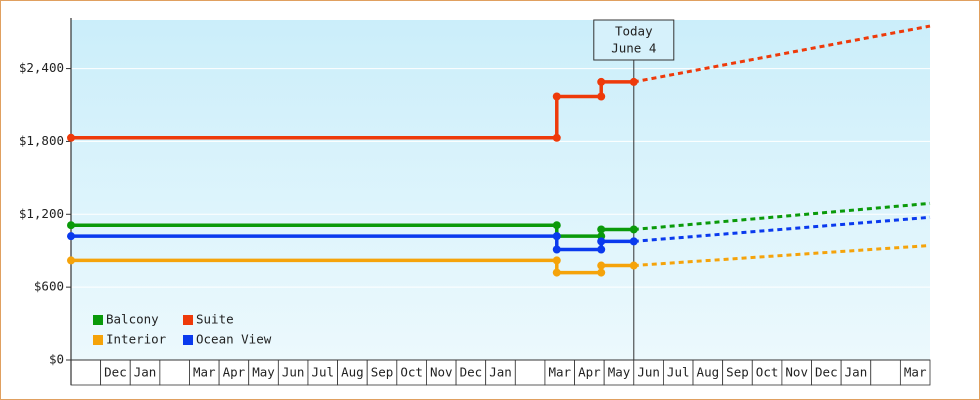 This screenshot has height=400, width=980. What do you see at coordinates (634, 31) in the screenshot?
I see `today-label: Today` at bounding box center [634, 31].